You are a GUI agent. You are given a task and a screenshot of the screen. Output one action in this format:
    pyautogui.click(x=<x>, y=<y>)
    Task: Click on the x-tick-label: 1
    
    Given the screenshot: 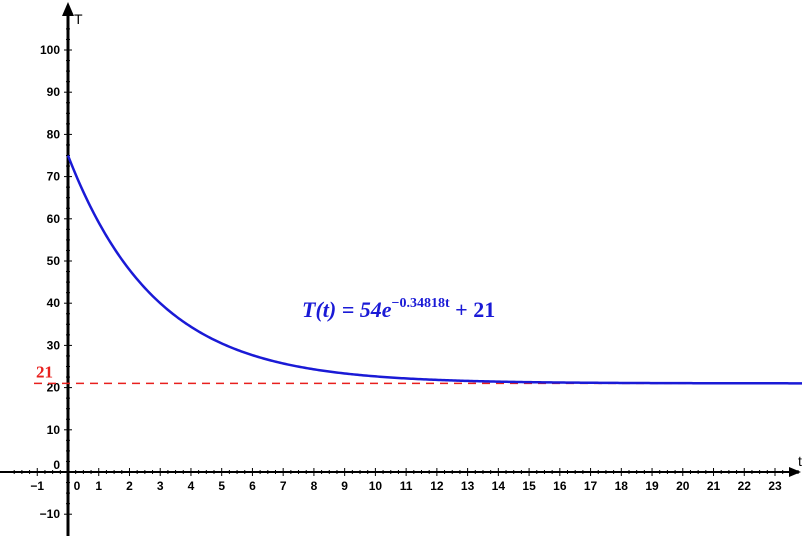 What is the action you would take?
    pyautogui.click(x=98, y=486)
    